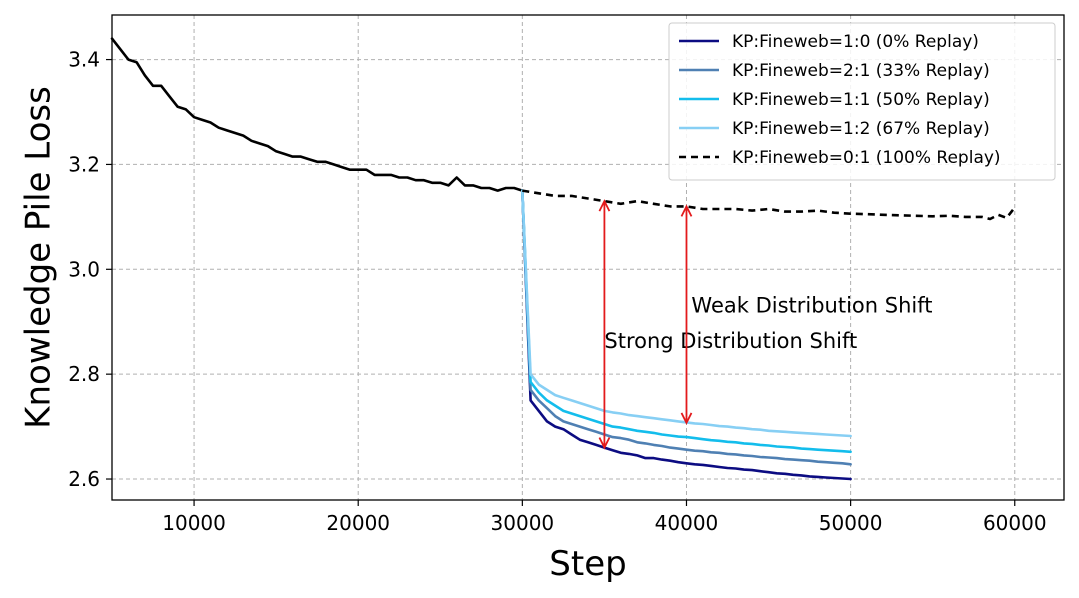 Image resolution: width=1079 pixels, height=598 pixels. I want to click on y-tick-label: 2.6, so click(84, 479).